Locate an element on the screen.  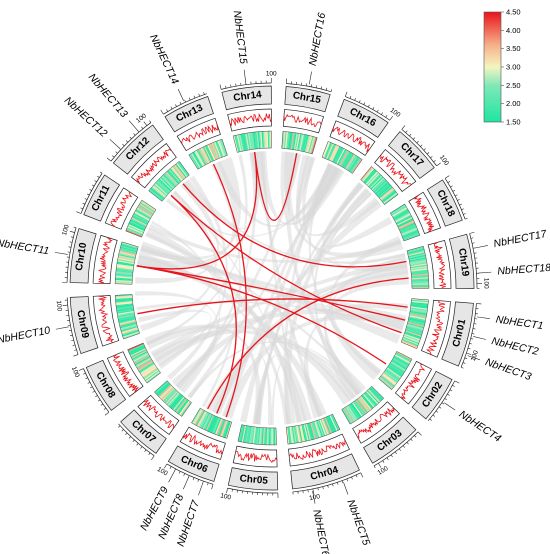
duplication-link is located at coordinates (286, 264).